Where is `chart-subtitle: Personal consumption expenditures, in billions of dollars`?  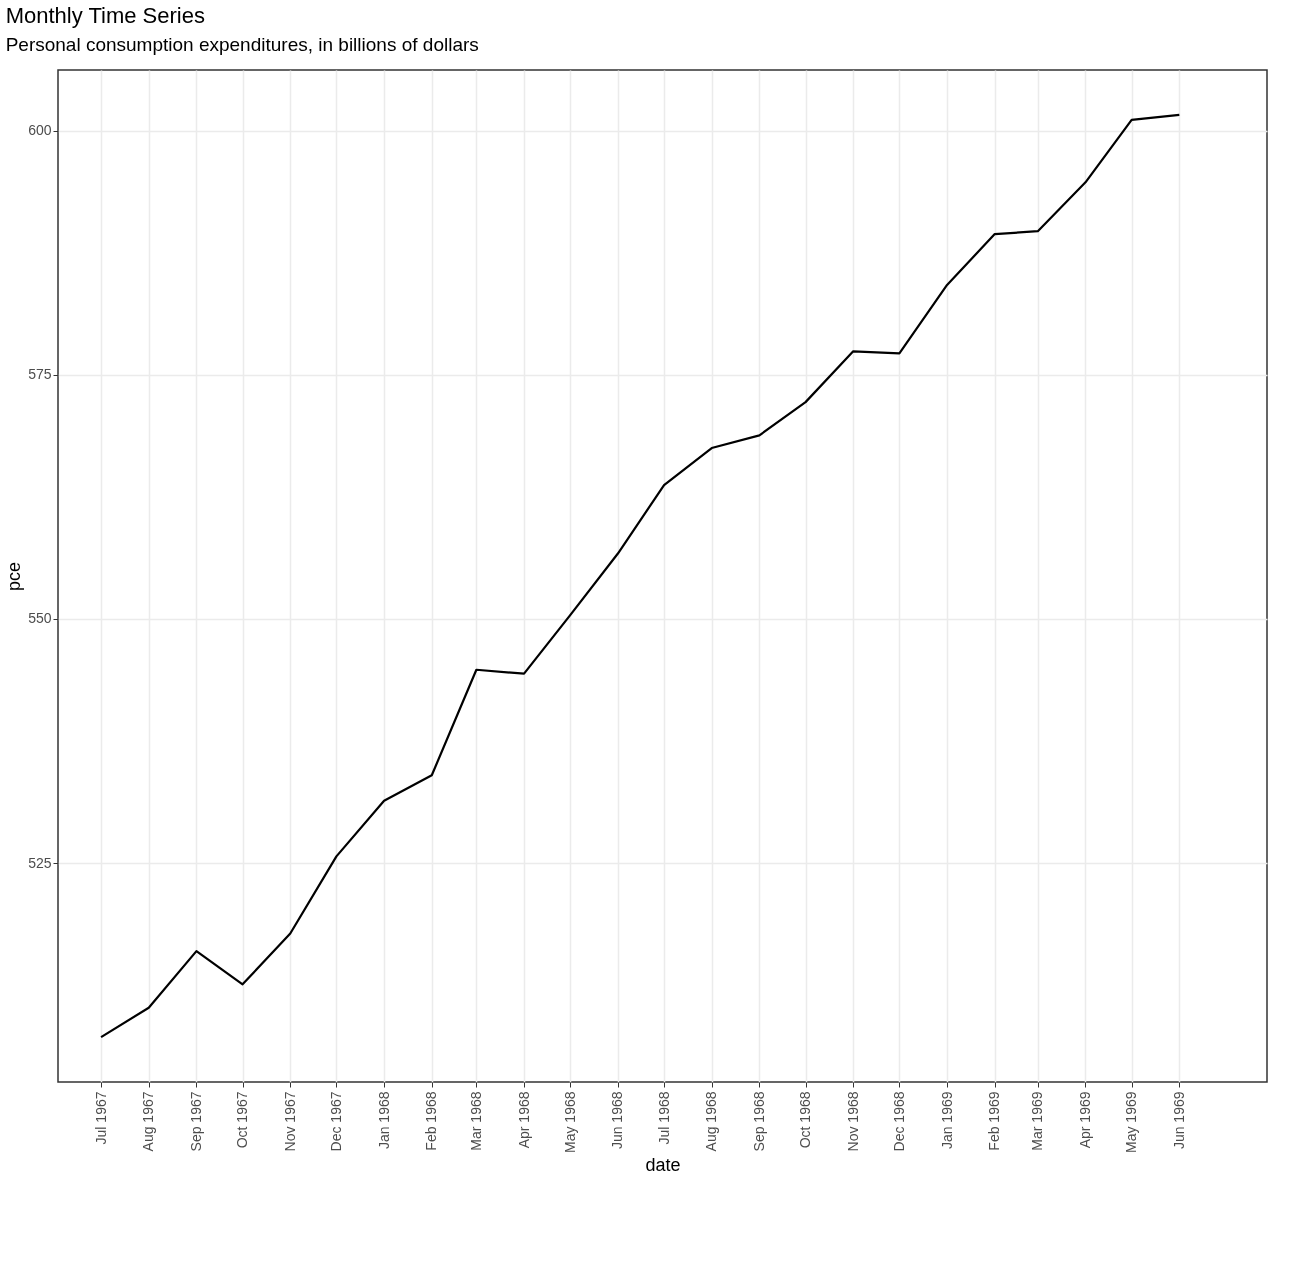 chart-subtitle: Personal consumption expenditures, in billions of dollars is located at coordinates (242, 44).